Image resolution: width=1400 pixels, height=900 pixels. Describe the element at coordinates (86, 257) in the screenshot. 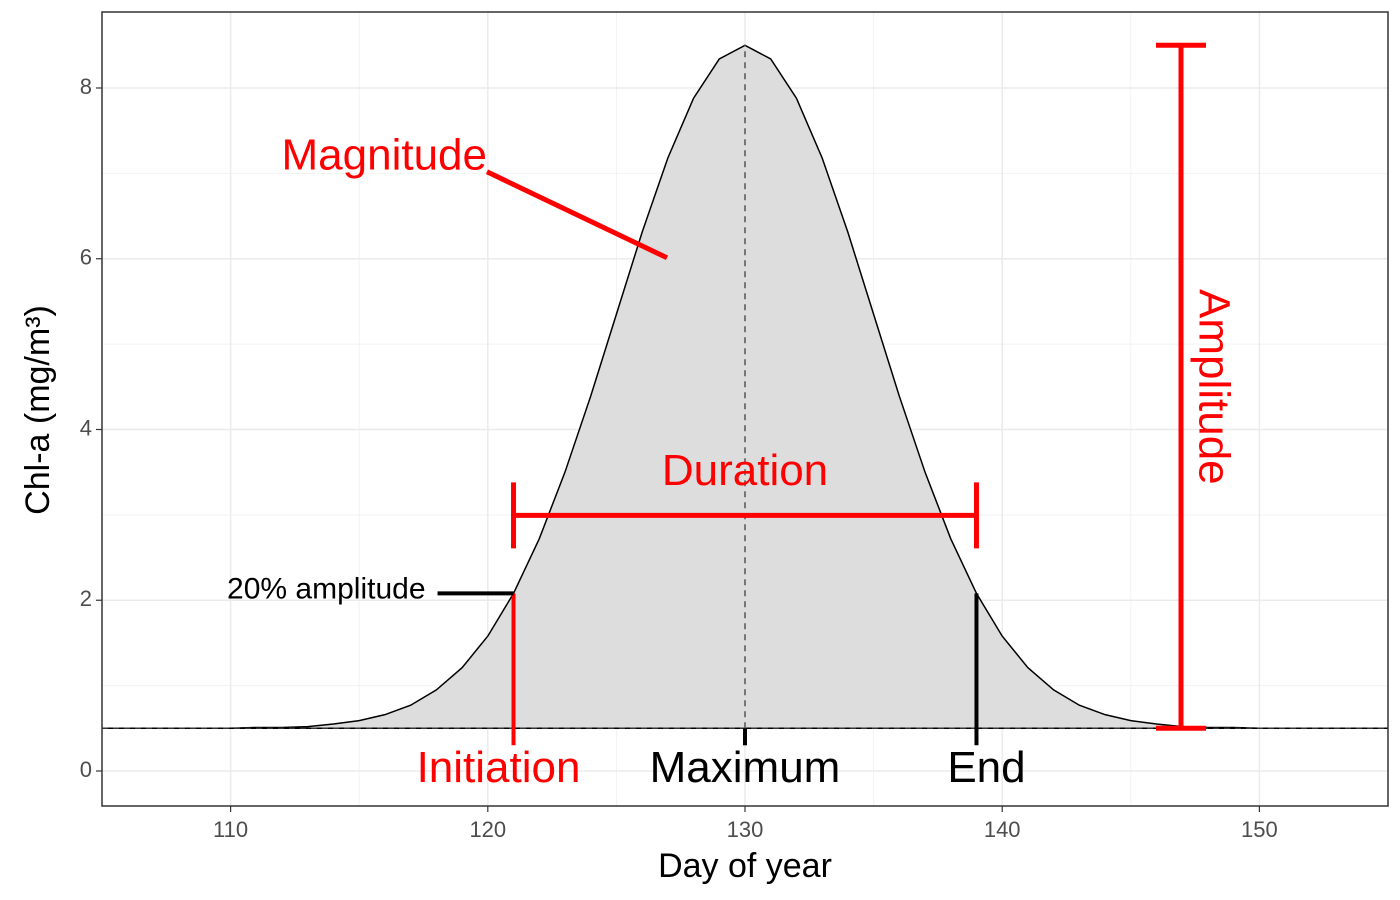

I see `y-tick-label: 6` at that location.